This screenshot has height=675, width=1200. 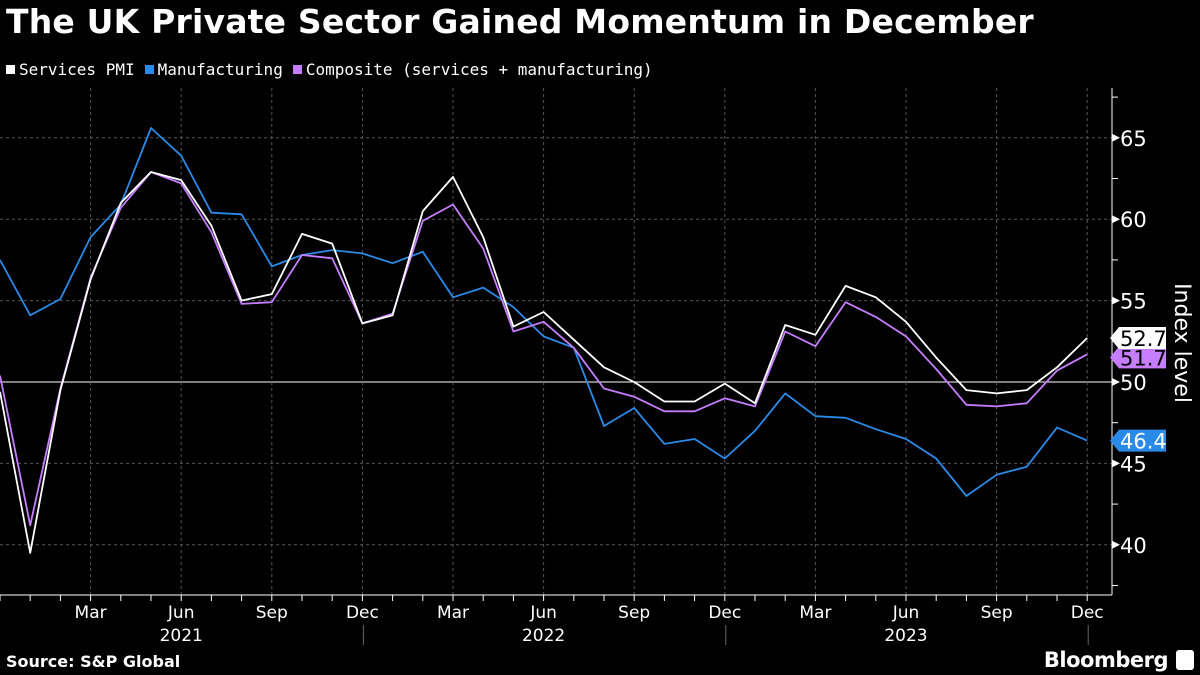 I want to click on y-tick-label: 45, so click(x=1133, y=464).